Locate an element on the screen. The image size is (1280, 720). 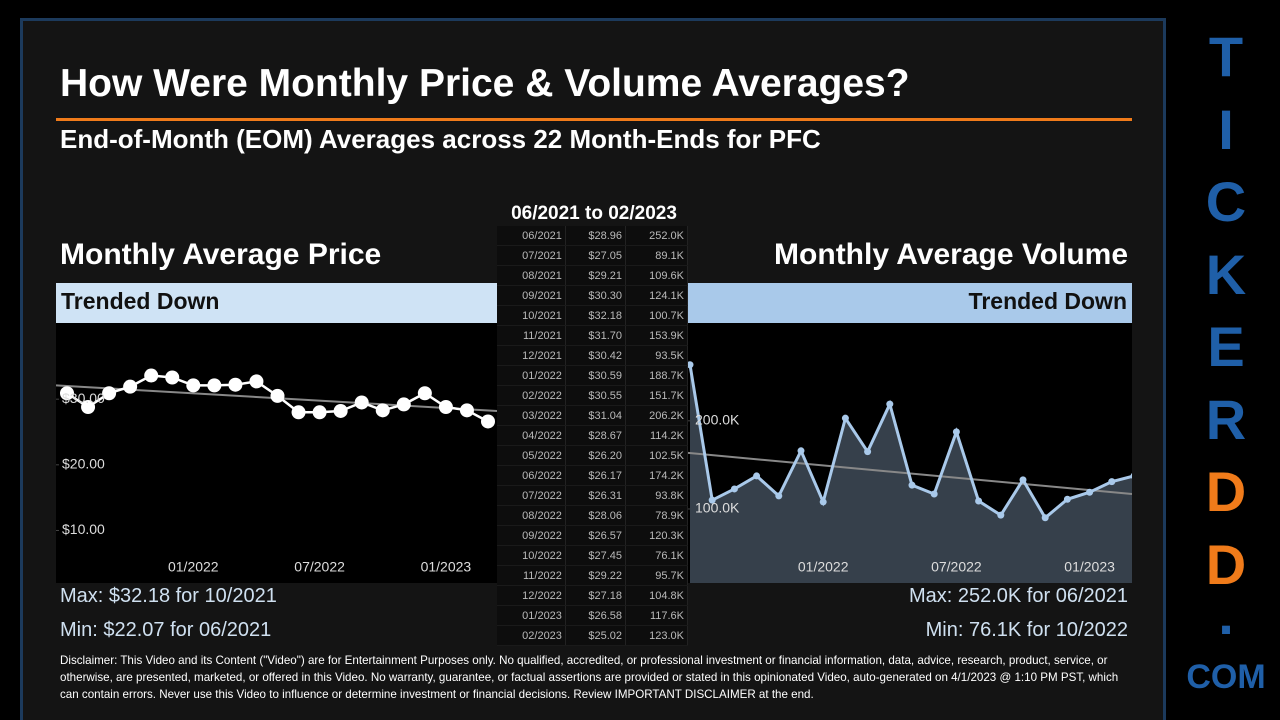
table-row: 10/2022 $27.45 76.1K is located at coordinates (592, 555).